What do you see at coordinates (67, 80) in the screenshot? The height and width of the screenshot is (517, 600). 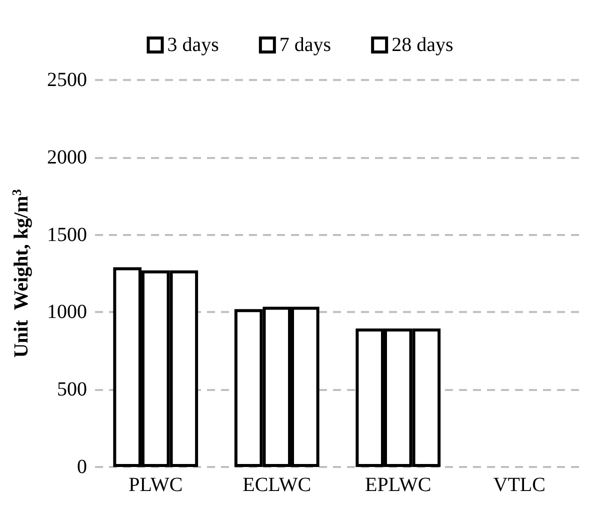 I see `y-tick-label: 2500` at bounding box center [67, 80].